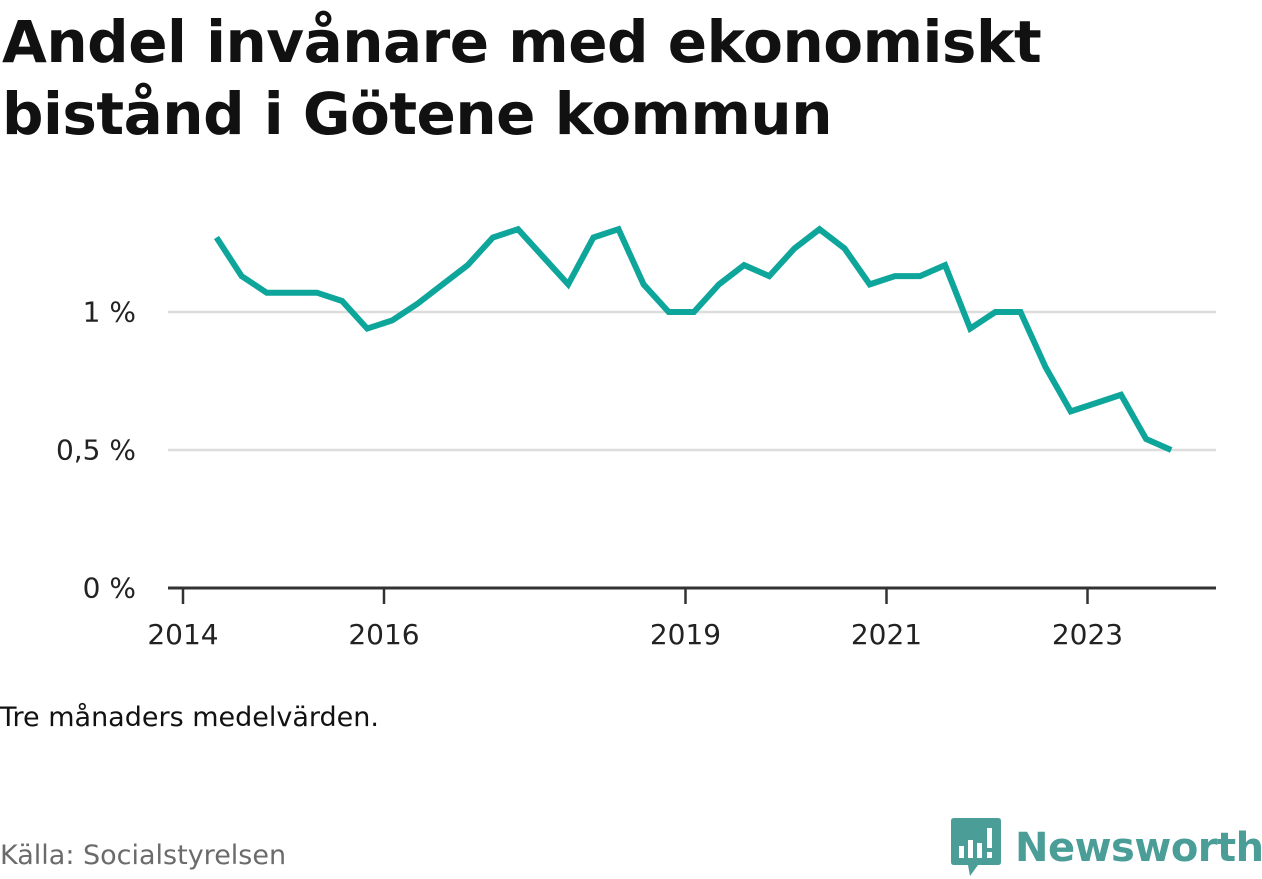 The width and height of the screenshot is (1262, 879). Describe the element at coordinates (109, 588) in the screenshot. I see `y-tick-label: 0 %` at that location.